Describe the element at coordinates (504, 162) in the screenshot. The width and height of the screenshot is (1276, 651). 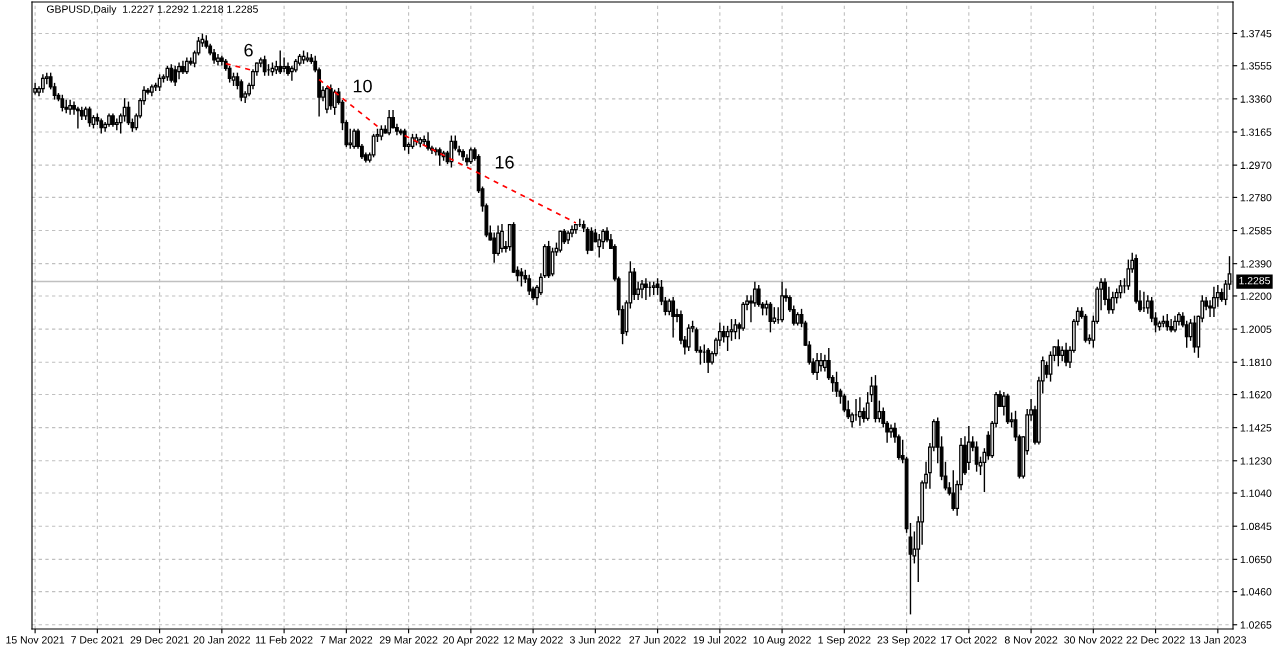
I see `series-label: 16` at that location.